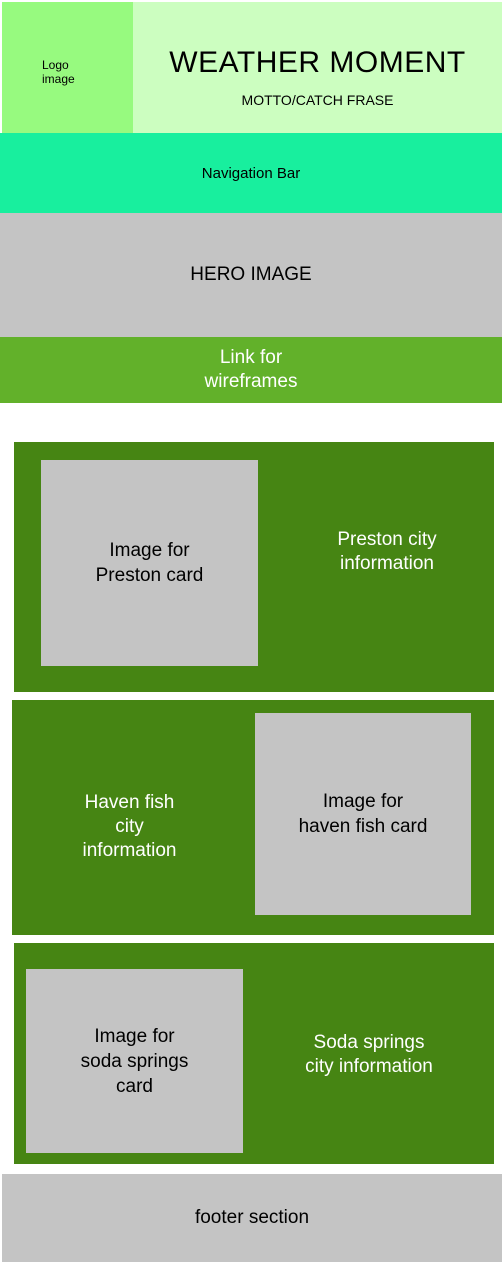 This screenshot has width=502, height=1262. I want to click on haven-info-line-1: Haven fish, so click(129, 802).